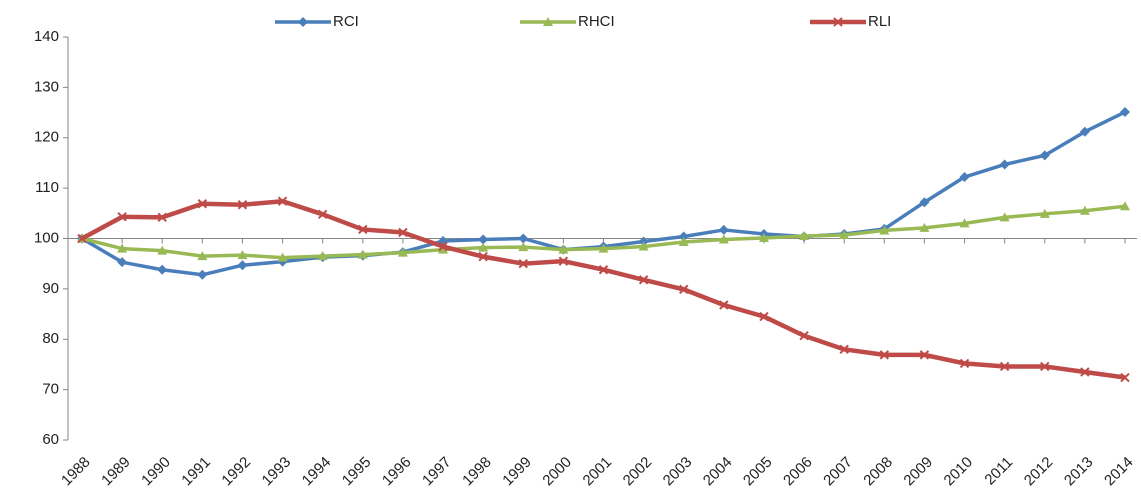  I want to click on x-tick-label: 2005, so click(758, 472).